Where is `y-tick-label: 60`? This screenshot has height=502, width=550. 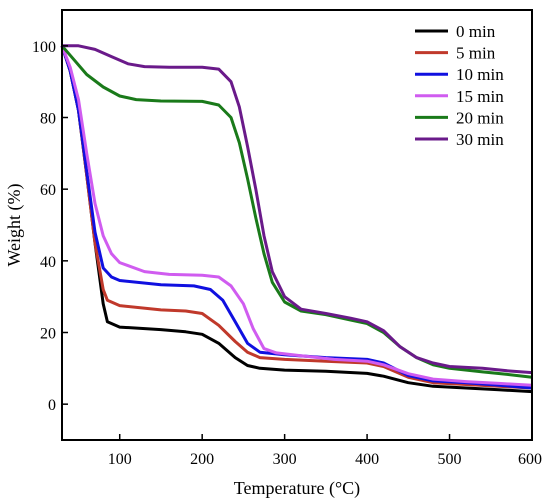 y-tick-label: 60 is located at coordinates (48, 190).